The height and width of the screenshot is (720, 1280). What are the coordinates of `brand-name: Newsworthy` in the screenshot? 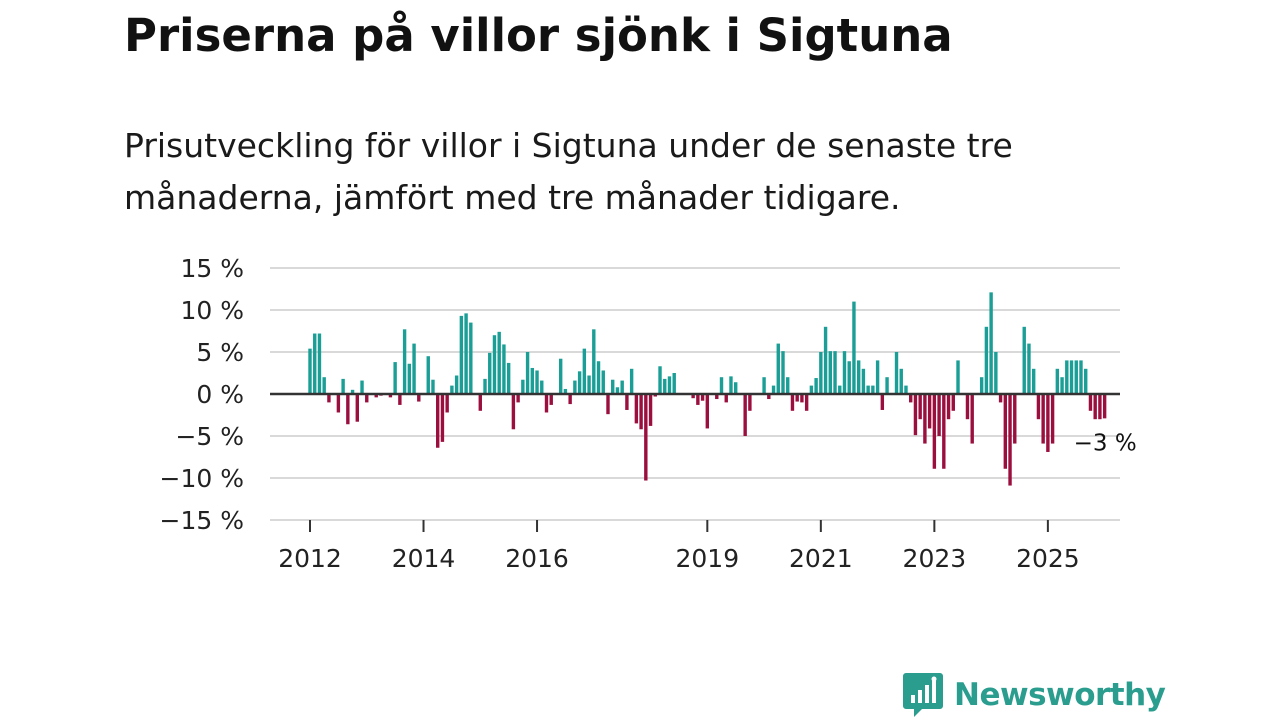 It's located at (1060, 695).